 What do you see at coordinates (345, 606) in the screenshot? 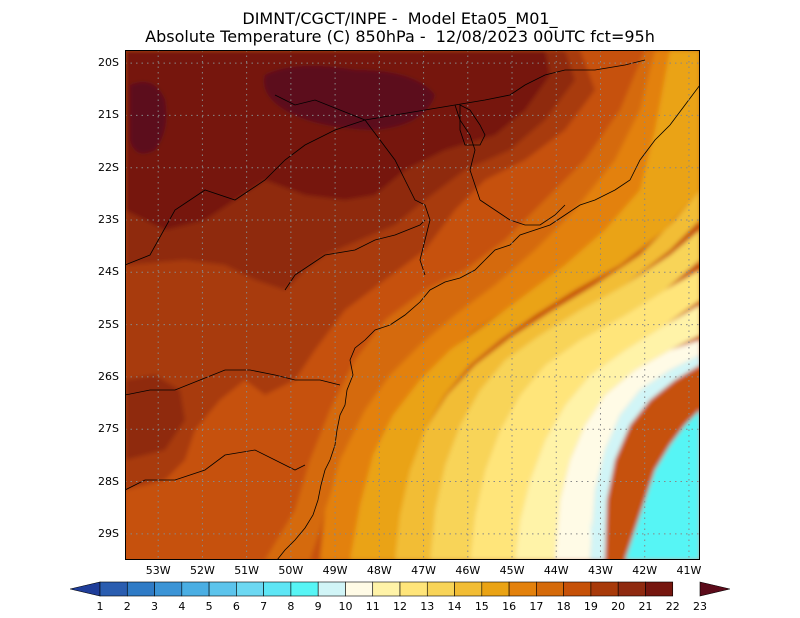
I see `colorbar-label: 10` at bounding box center [345, 606].